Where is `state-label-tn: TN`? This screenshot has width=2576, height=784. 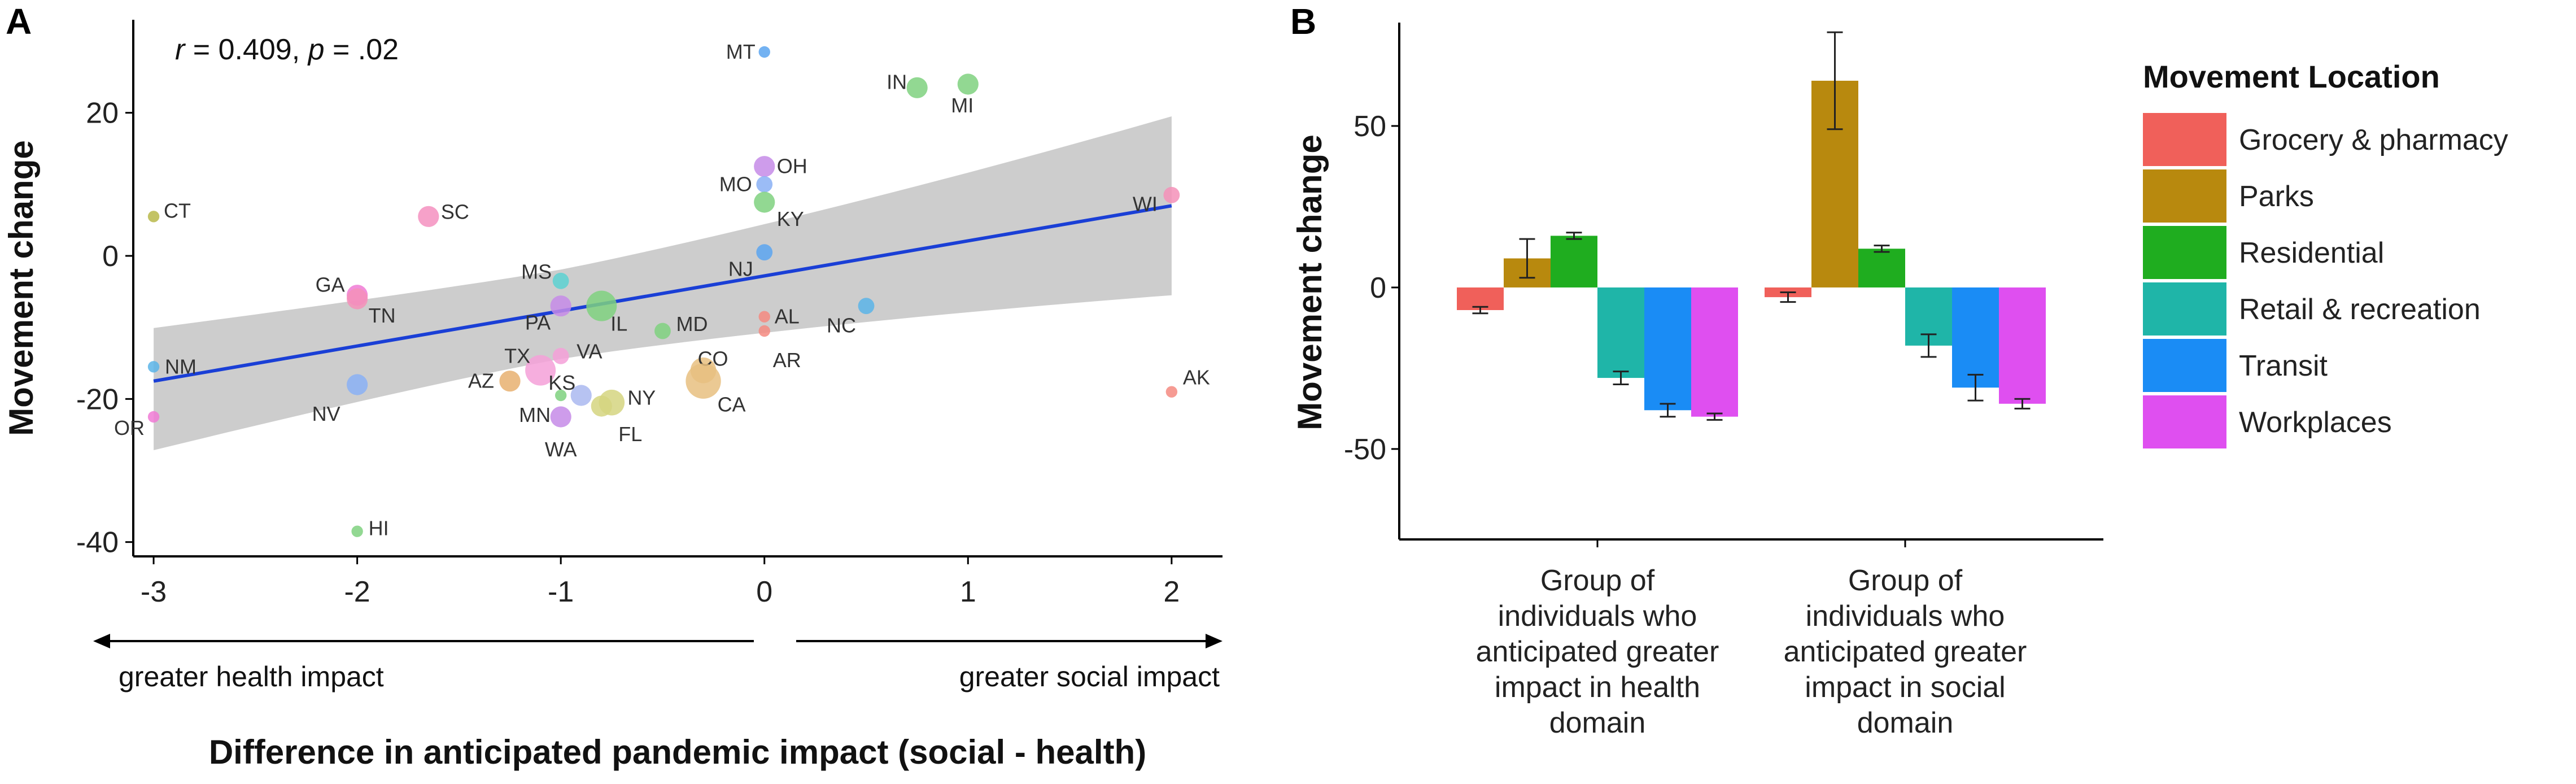
state-label-tn: TN is located at coordinates (383, 315).